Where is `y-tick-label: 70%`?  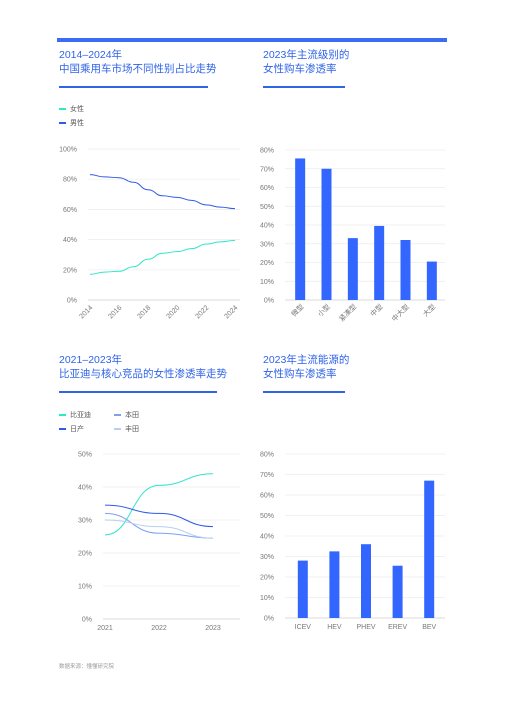
y-tick-label: 70% is located at coordinates (267, 475).